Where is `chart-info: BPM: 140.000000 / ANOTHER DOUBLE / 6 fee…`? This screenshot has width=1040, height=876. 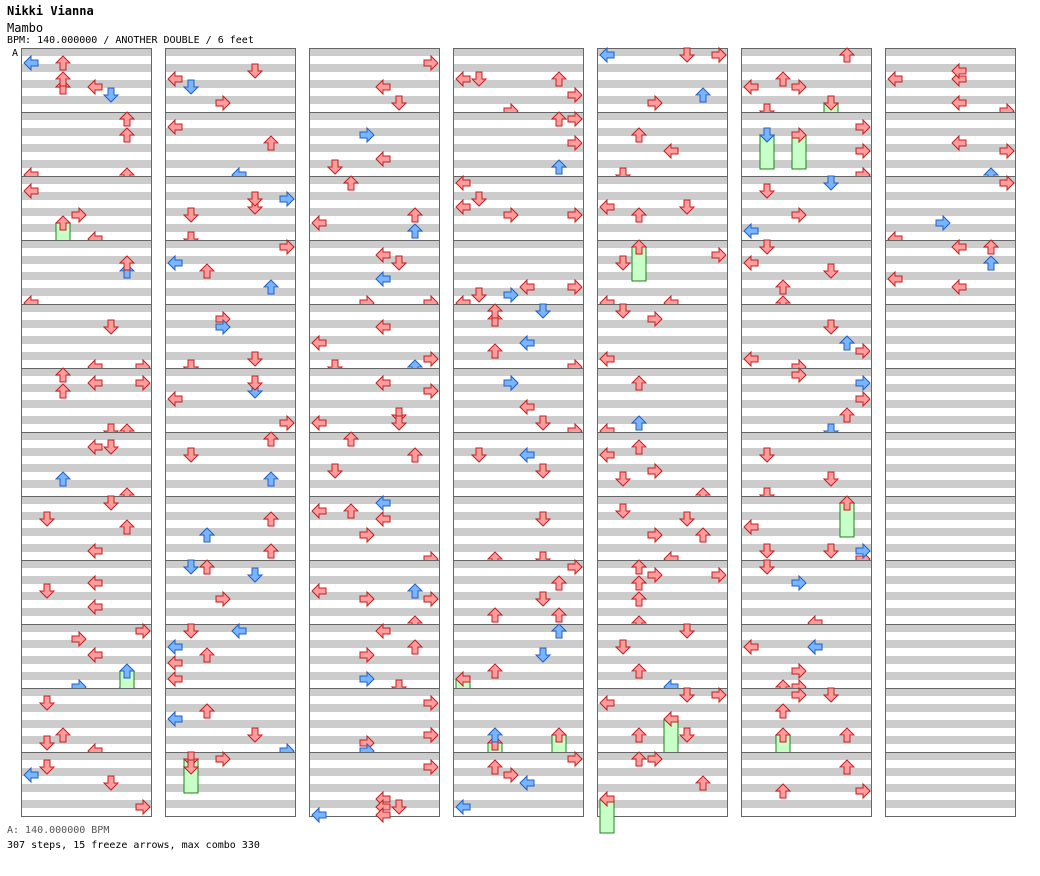 chart-info: BPM: 140.000000 / ANOTHER DOUBLE / 6 fee… is located at coordinates (130, 40).